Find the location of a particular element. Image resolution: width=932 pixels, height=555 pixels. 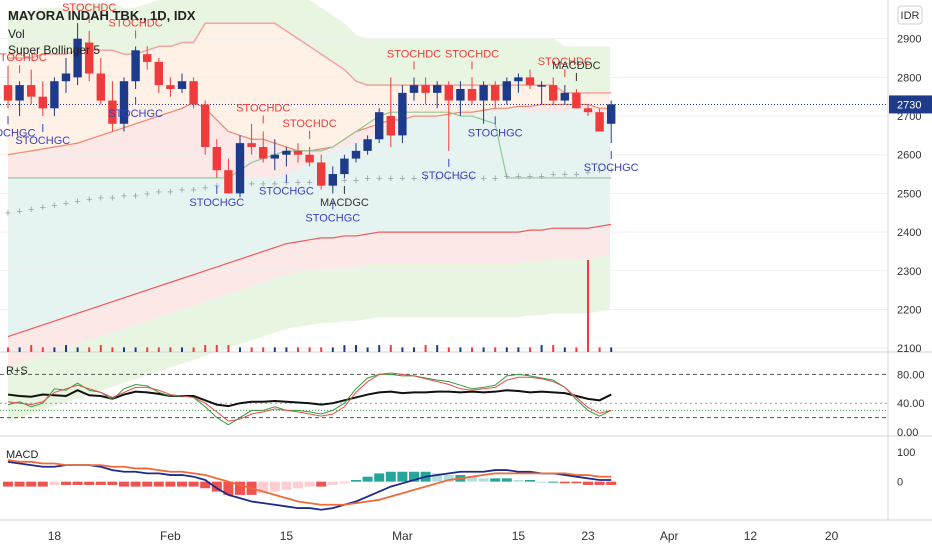

indicator-label: Super Bollinger 5 is located at coordinates (54, 50).